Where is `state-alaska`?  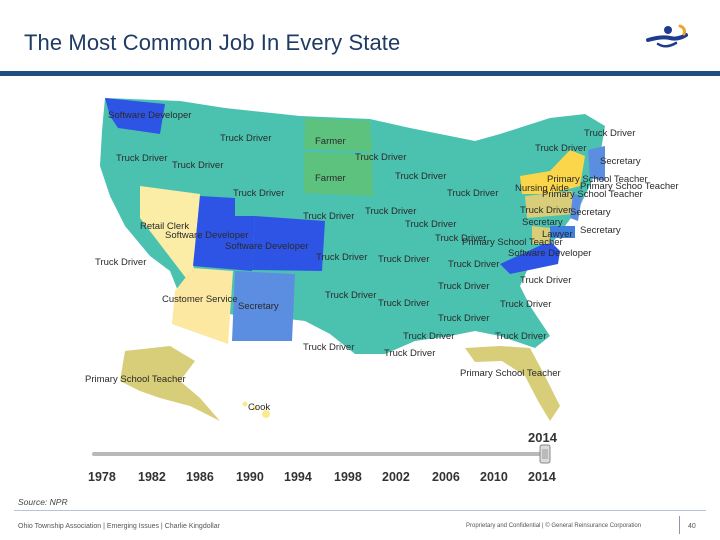 state-alaska is located at coordinates (170, 383).